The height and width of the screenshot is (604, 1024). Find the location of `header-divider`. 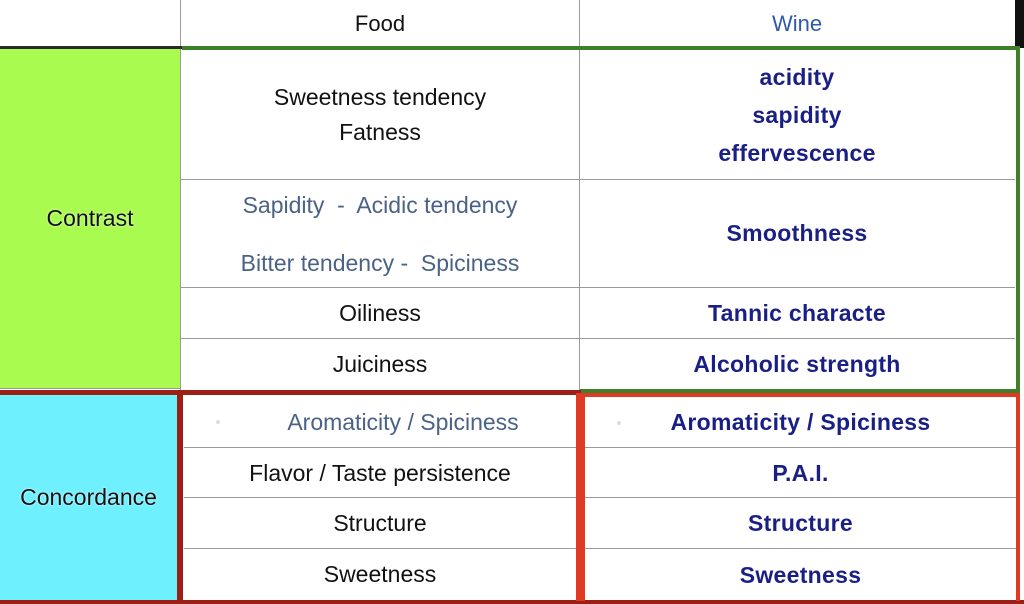

header-divider is located at coordinates (91, 47).